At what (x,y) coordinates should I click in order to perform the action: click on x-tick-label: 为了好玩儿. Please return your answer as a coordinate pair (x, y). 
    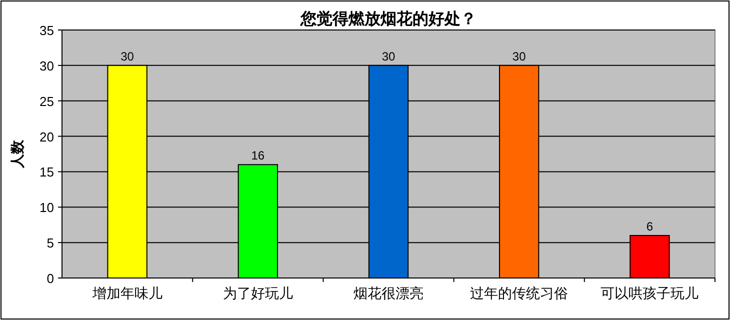
    Looking at the image, I should click on (257, 293).